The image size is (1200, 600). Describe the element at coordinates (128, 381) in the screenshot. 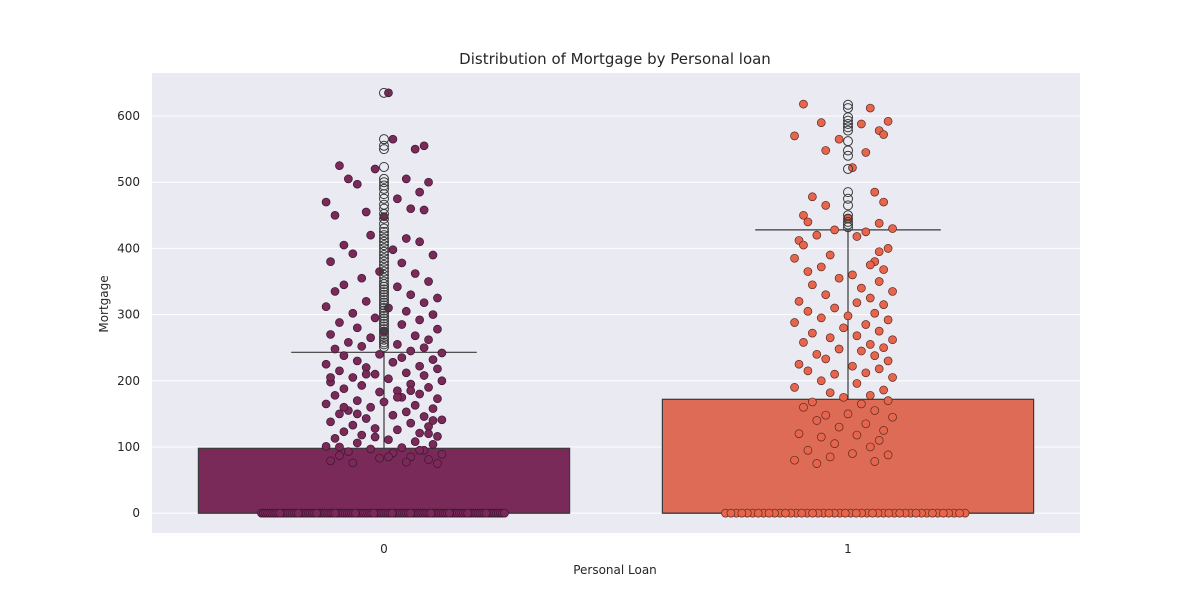

I see `y-tick-label-200: 200` at that location.